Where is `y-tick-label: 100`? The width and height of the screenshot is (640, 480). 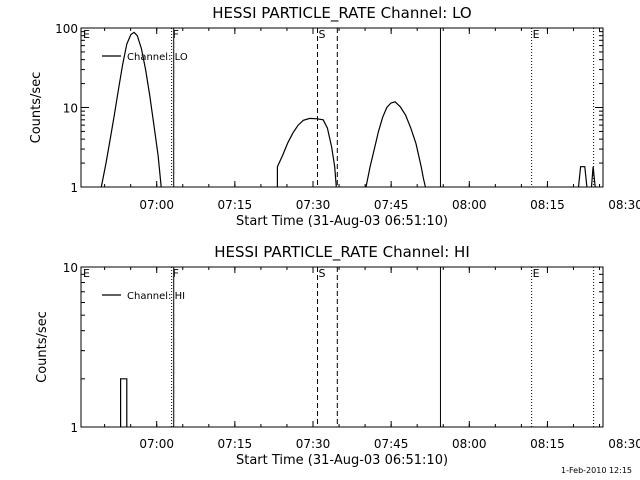 y-tick-label: 100 is located at coordinates (66, 29).